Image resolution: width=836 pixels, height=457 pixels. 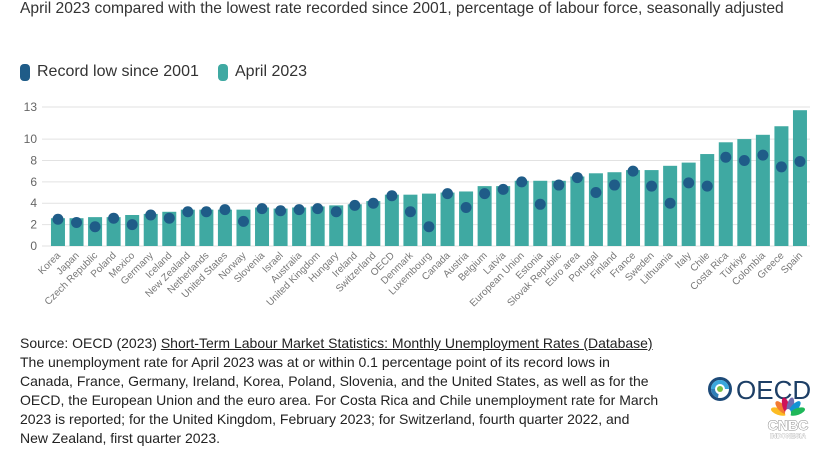 What do you see at coordinates (633, 171) in the screenshot?
I see `record-low-dot-france` at bounding box center [633, 171].